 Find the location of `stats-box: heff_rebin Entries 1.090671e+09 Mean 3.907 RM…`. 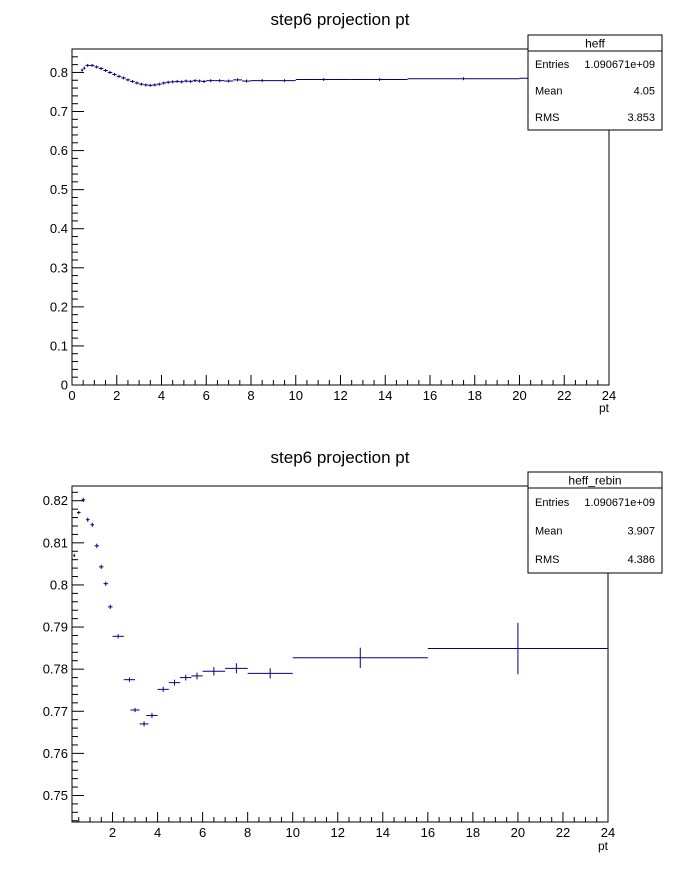

stats-box: heff_rebin Entries 1.090671e+09 Mean 3.907 RM… is located at coordinates (595, 522).